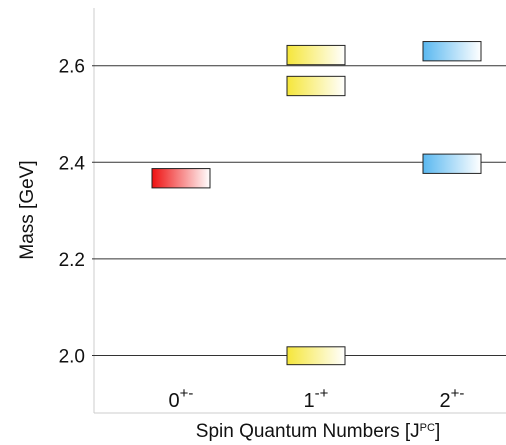 The image size is (506, 445). Describe the element at coordinates (72, 67) in the screenshot. I see `y-tick-label: 2.6` at that location.